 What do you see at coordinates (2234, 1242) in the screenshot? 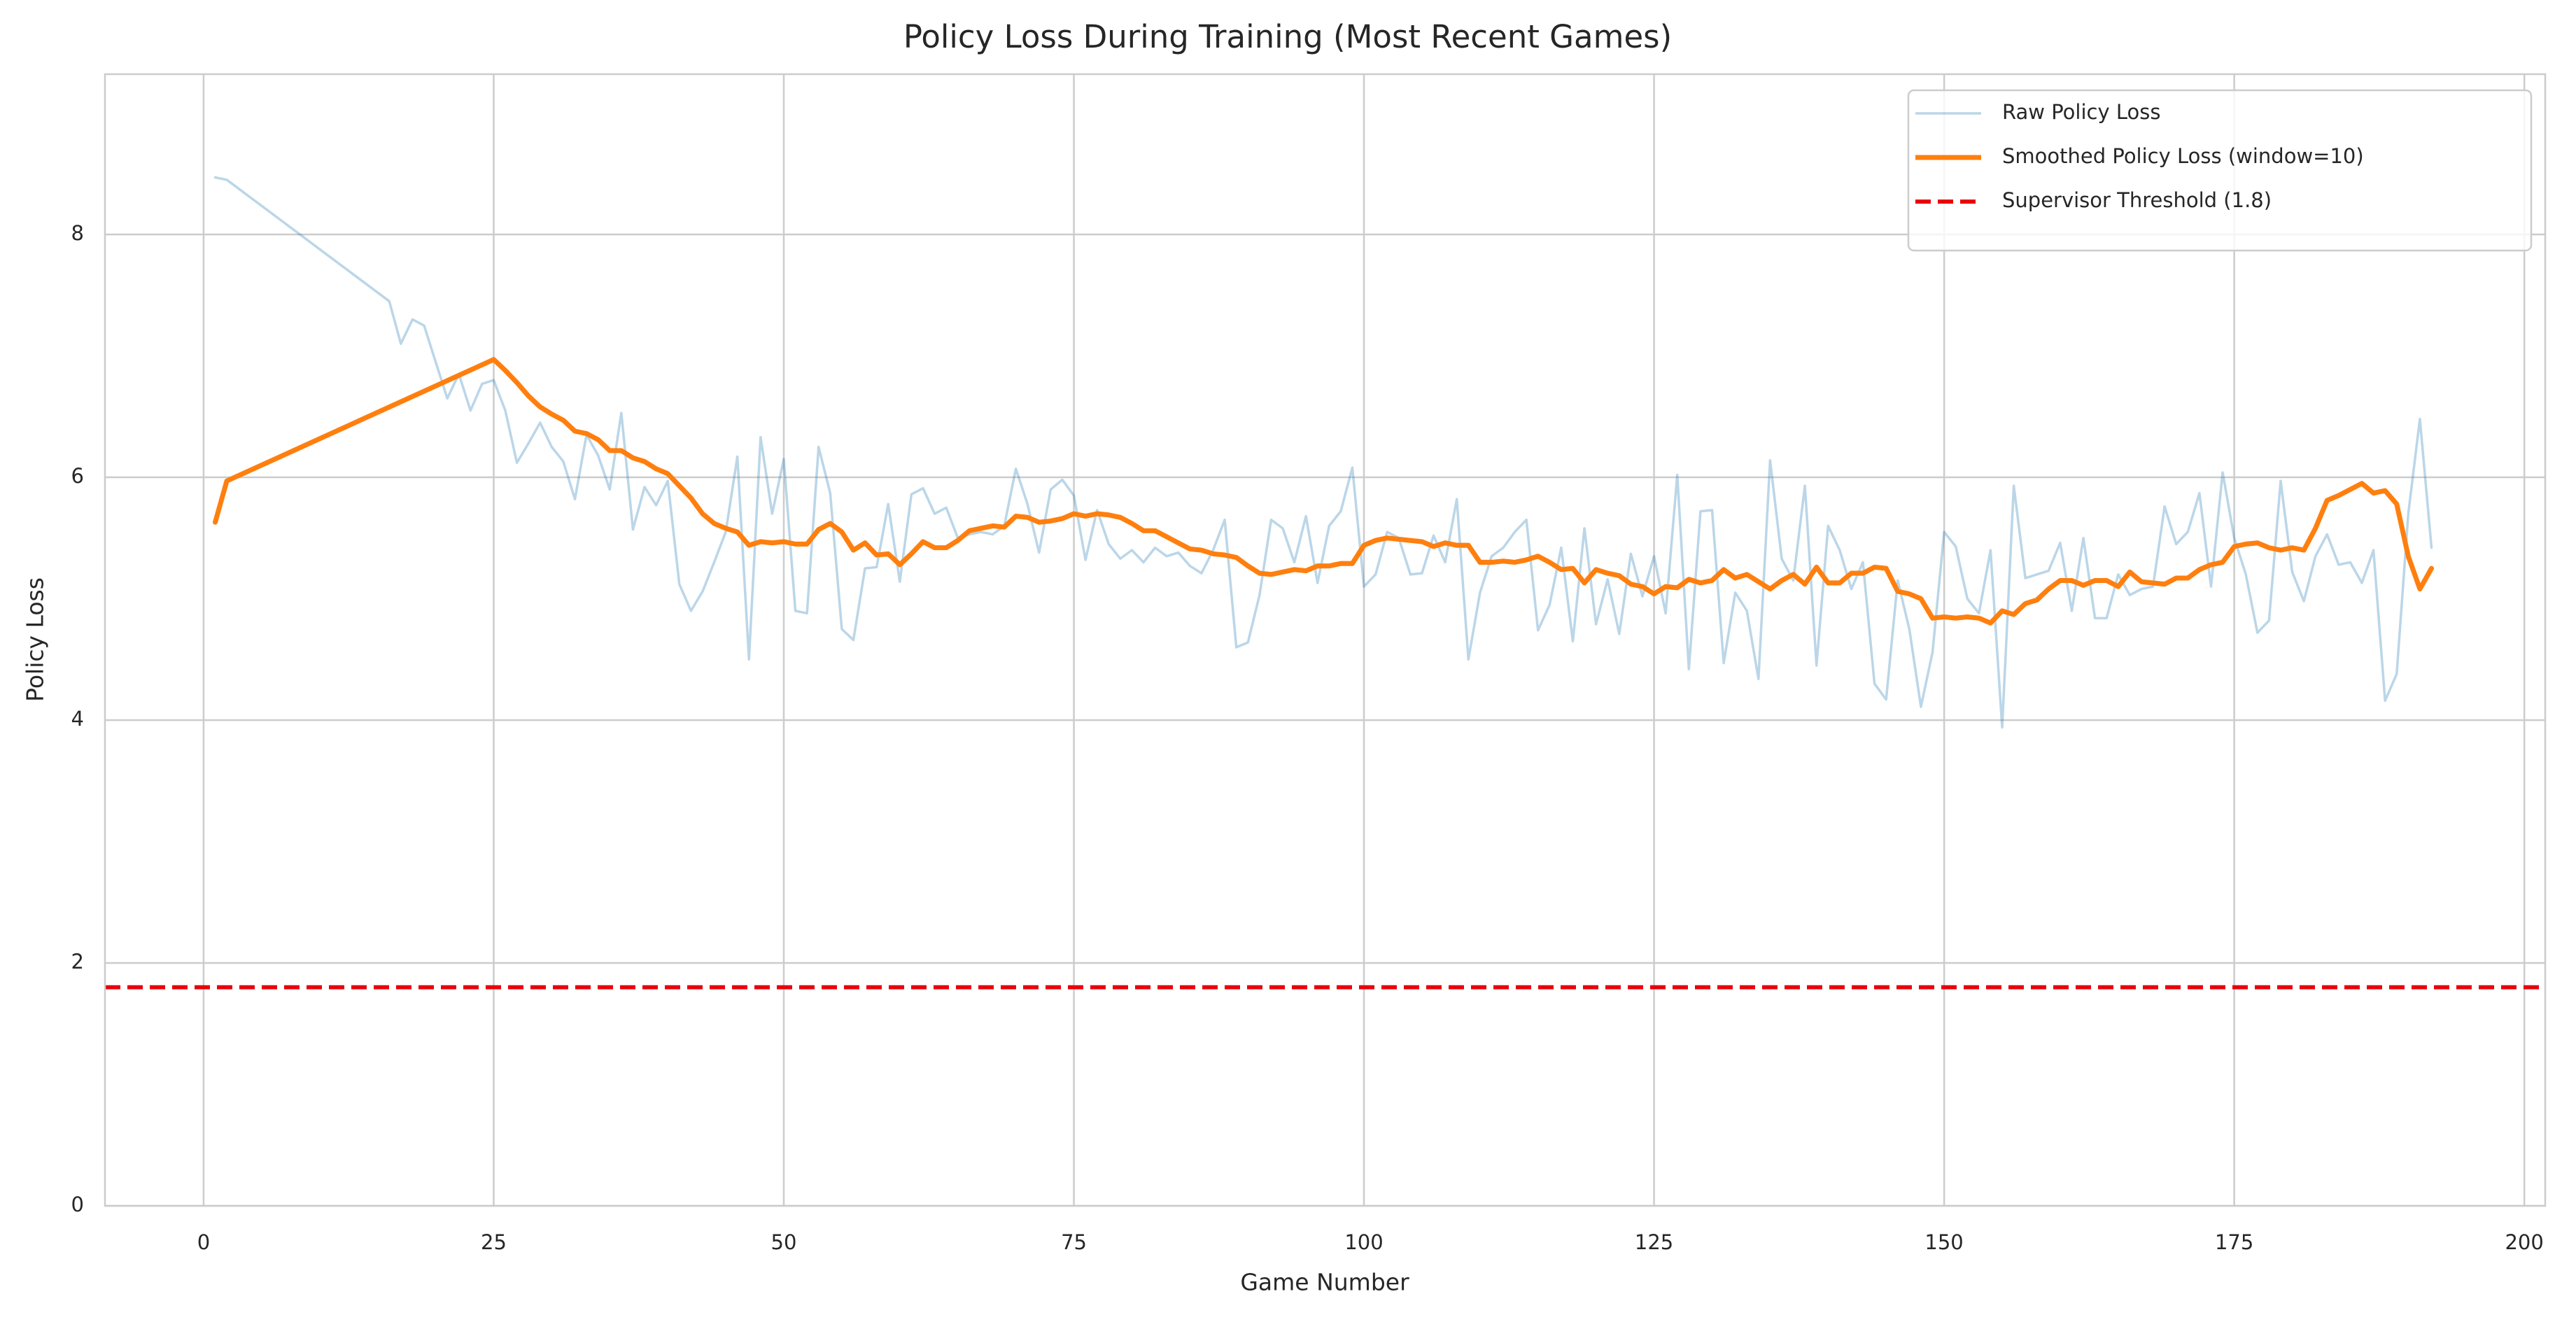
I see `x-tick-label: 175` at bounding box center [2234, 1242].